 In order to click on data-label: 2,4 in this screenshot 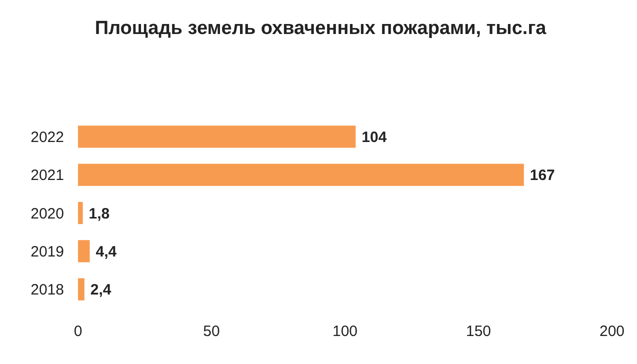, I will do `click(101, 290)`.